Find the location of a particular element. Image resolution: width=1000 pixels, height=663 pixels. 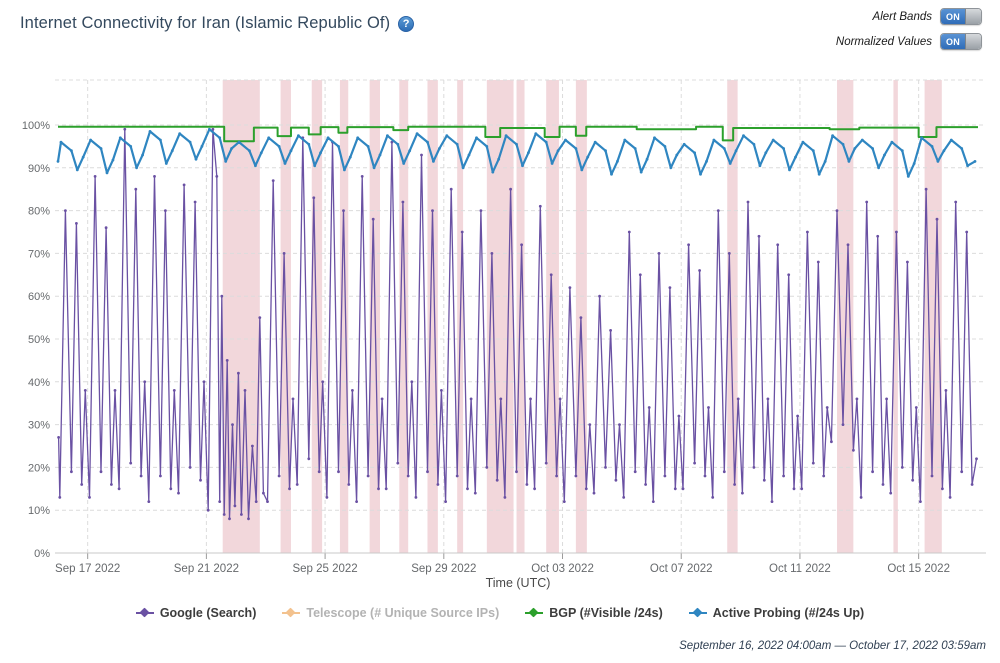

google-series-marker-icon is located at coordinates (144, 612).